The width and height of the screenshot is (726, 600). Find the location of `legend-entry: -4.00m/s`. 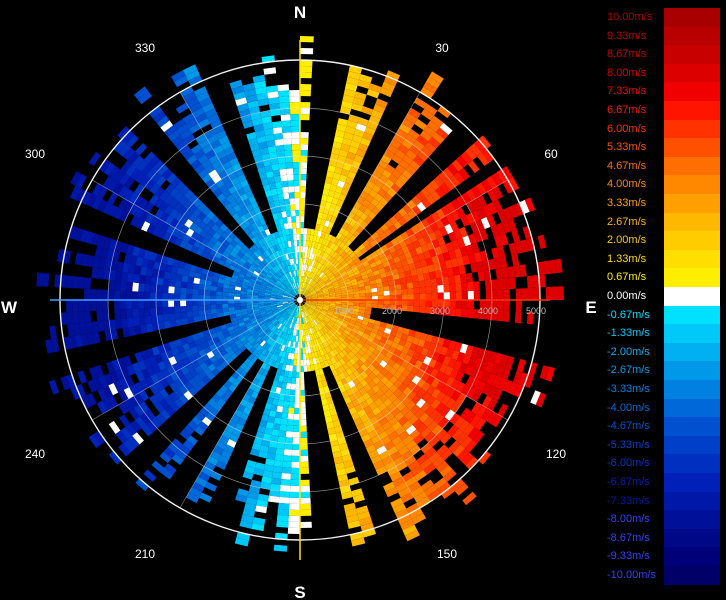

legend-entry: -4.00m/s is located at coordinates (664, 408).